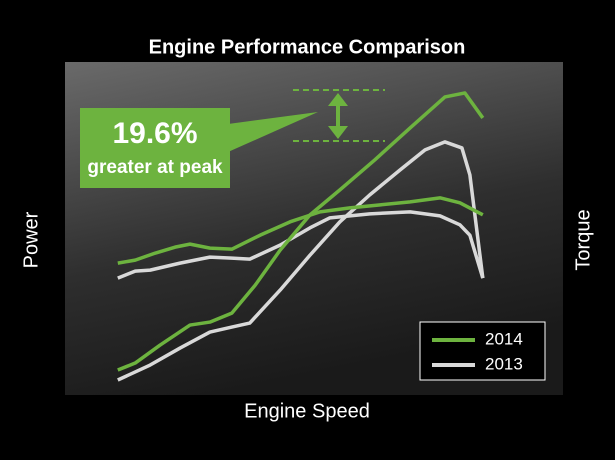 The height and width of the screenshot is (460, 615). What do you see at coordinates (31, 239) in the screenshot?
I see `y-axis-label: Power` at bounding box center [31, 239].